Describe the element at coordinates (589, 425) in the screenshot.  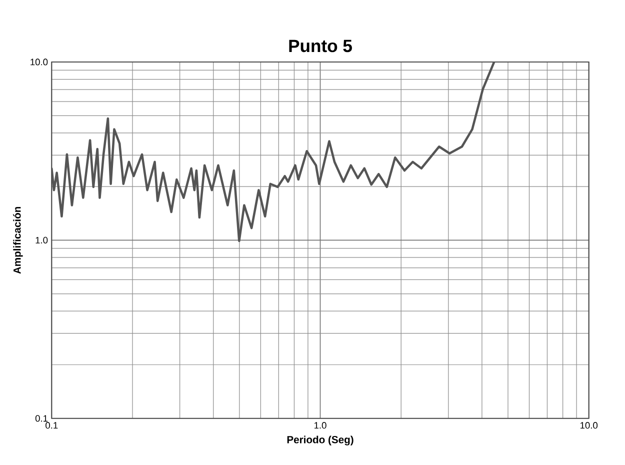
I see `x-tick-label: 10.0` at that location.